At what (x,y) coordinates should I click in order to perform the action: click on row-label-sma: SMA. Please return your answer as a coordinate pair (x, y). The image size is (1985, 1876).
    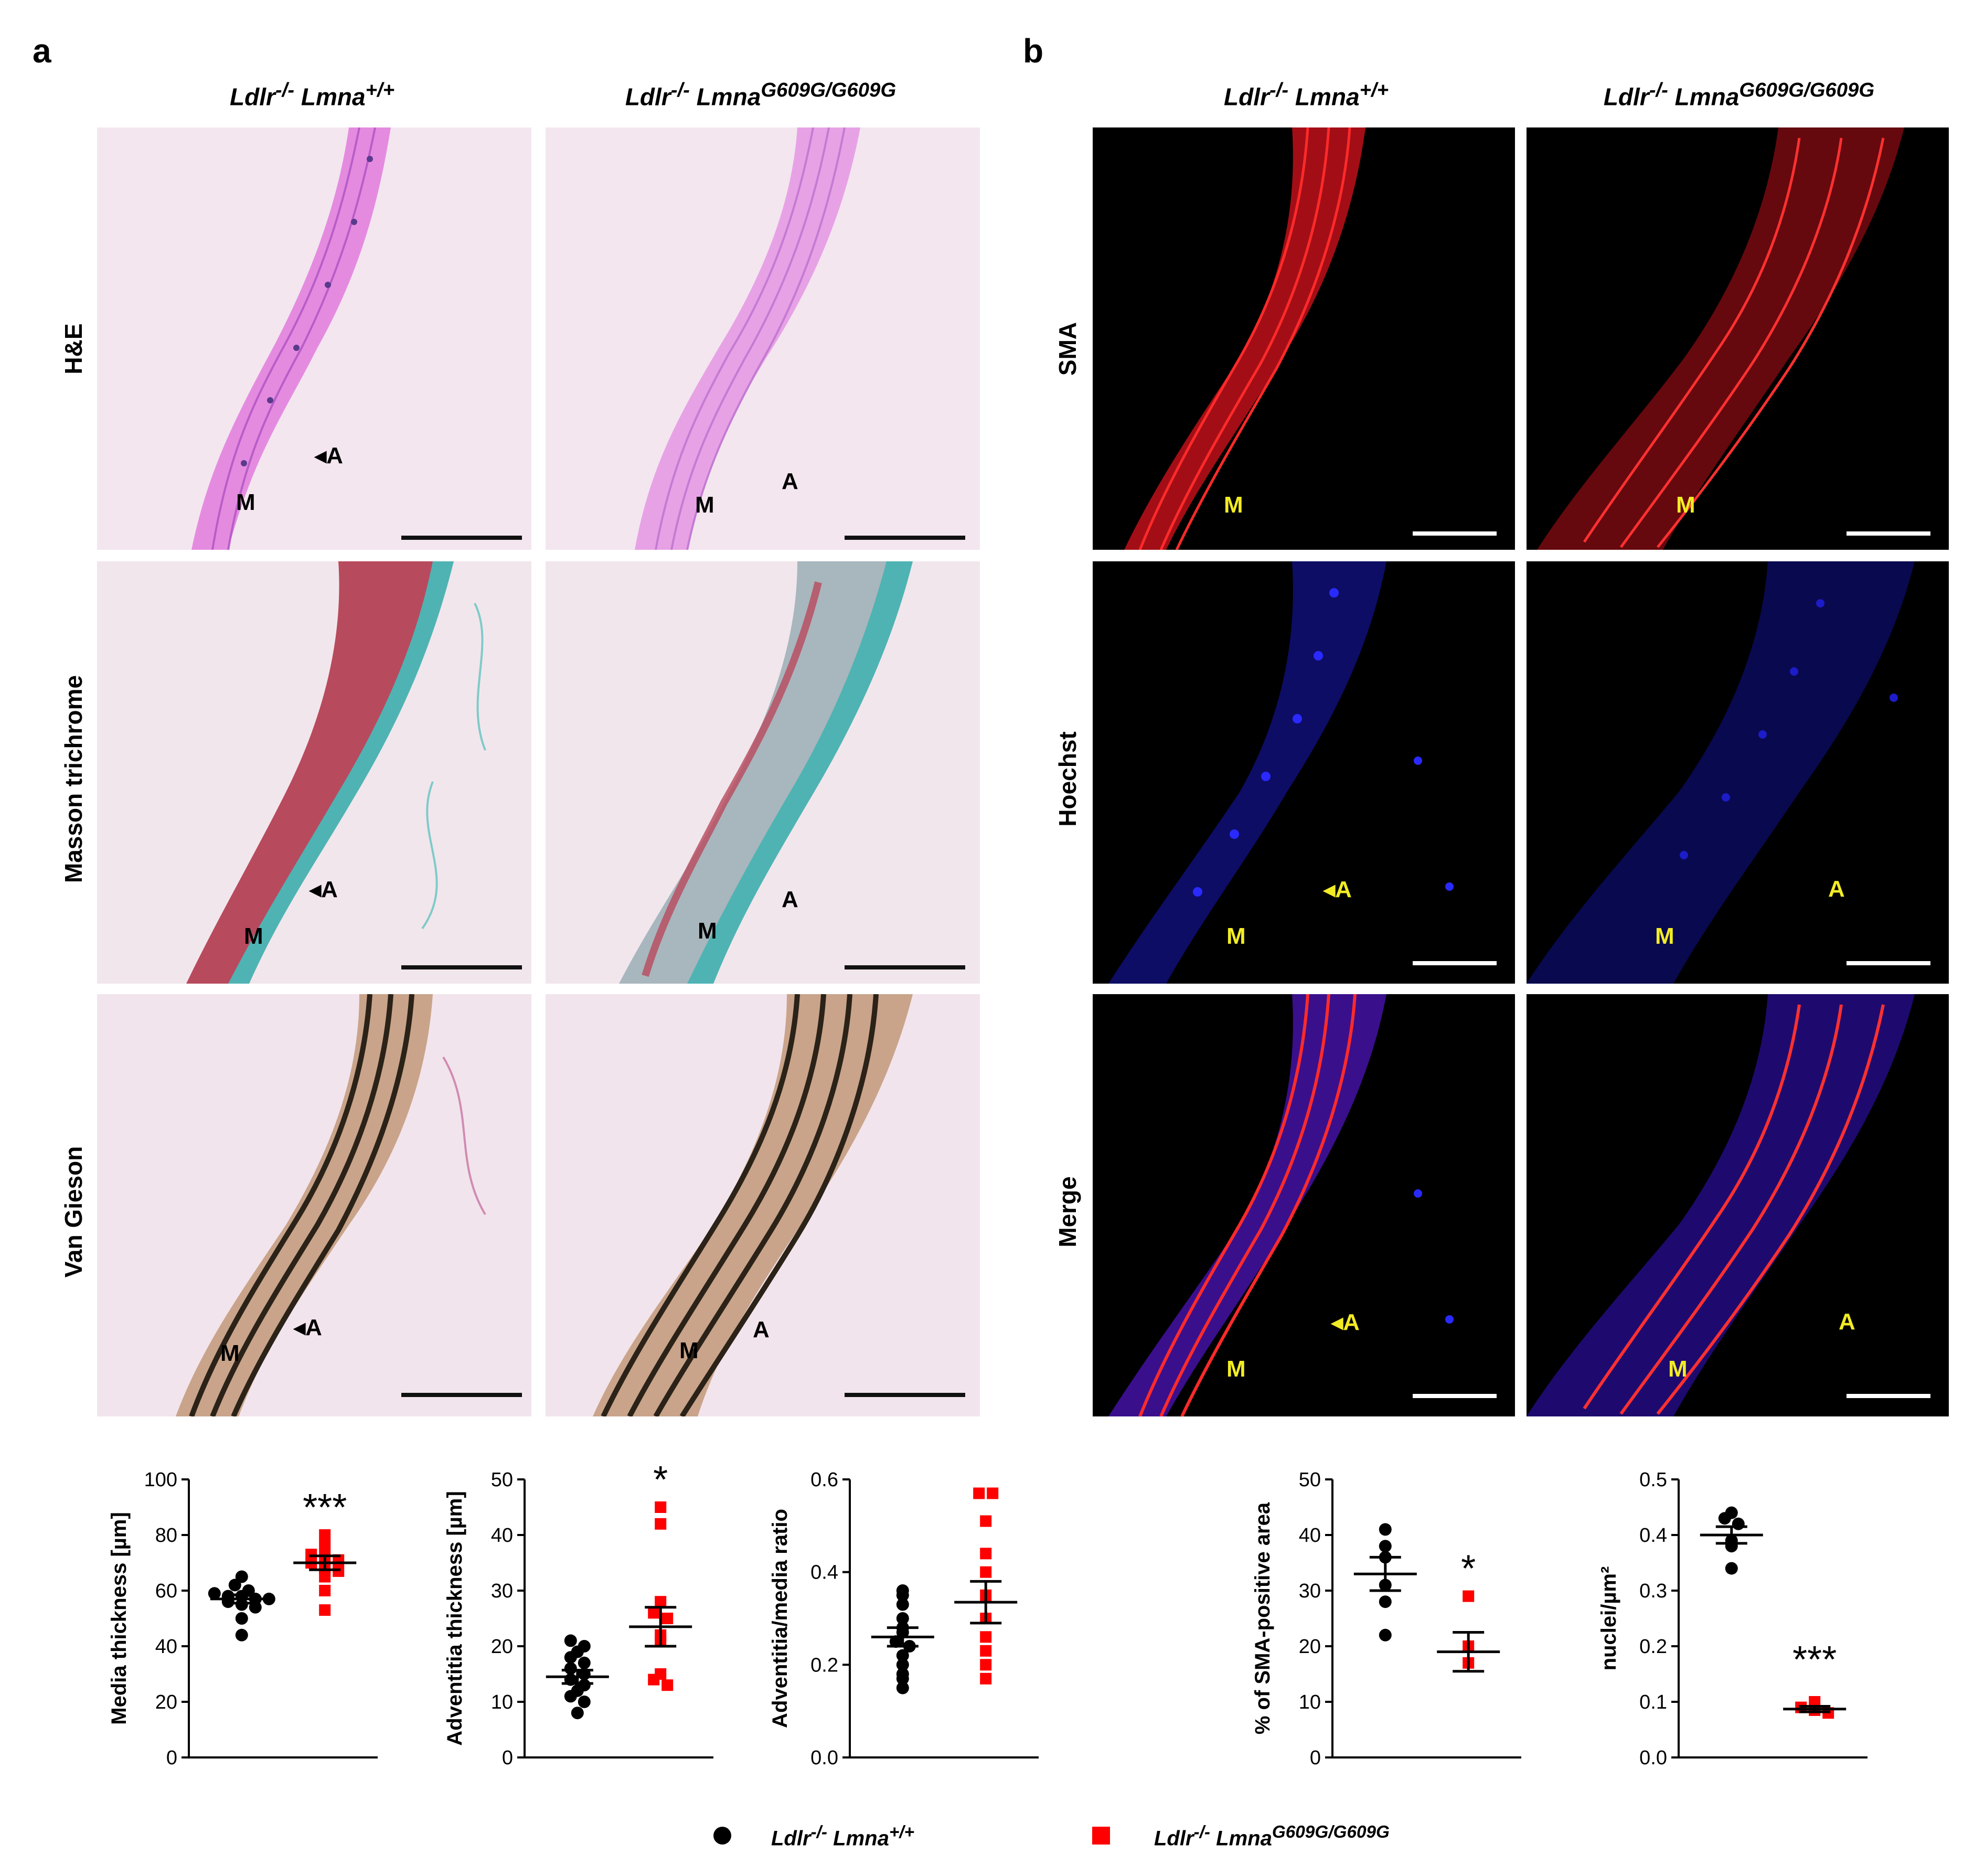
    Looking at the image, I should click on (1067, 349).